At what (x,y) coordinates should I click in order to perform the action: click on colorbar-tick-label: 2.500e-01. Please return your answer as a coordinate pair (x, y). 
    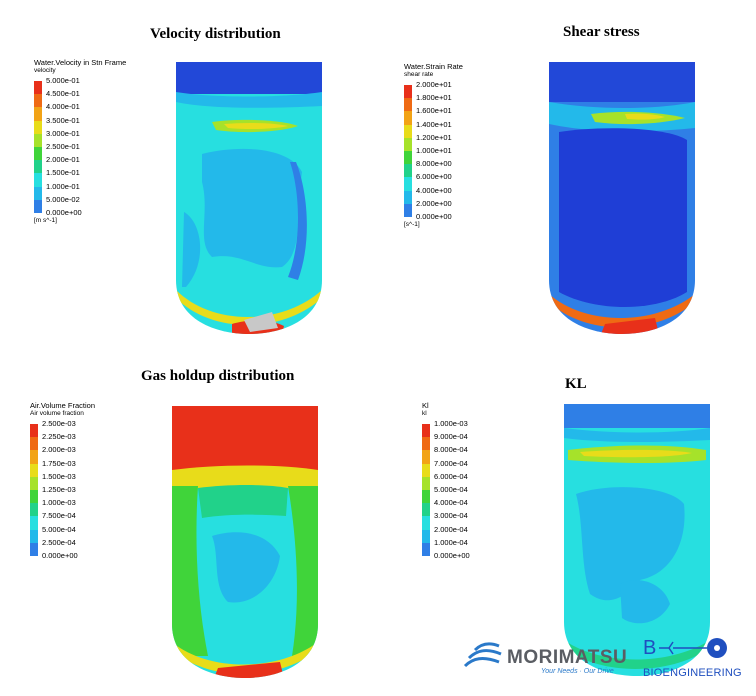
    Looking at the image, I should click on (63, 146).